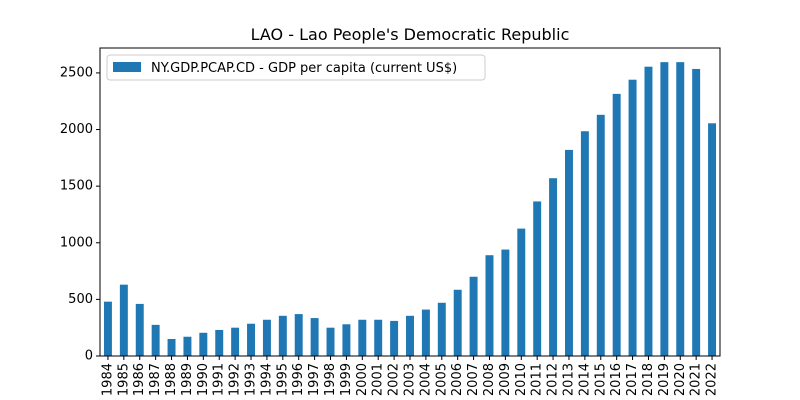 The width and height of the screenshot is (800, 400). What do you see at coordinates (616, 379) in the screenshot?
I see `x-tick-label: 2016` at bounding box center [616, 379].